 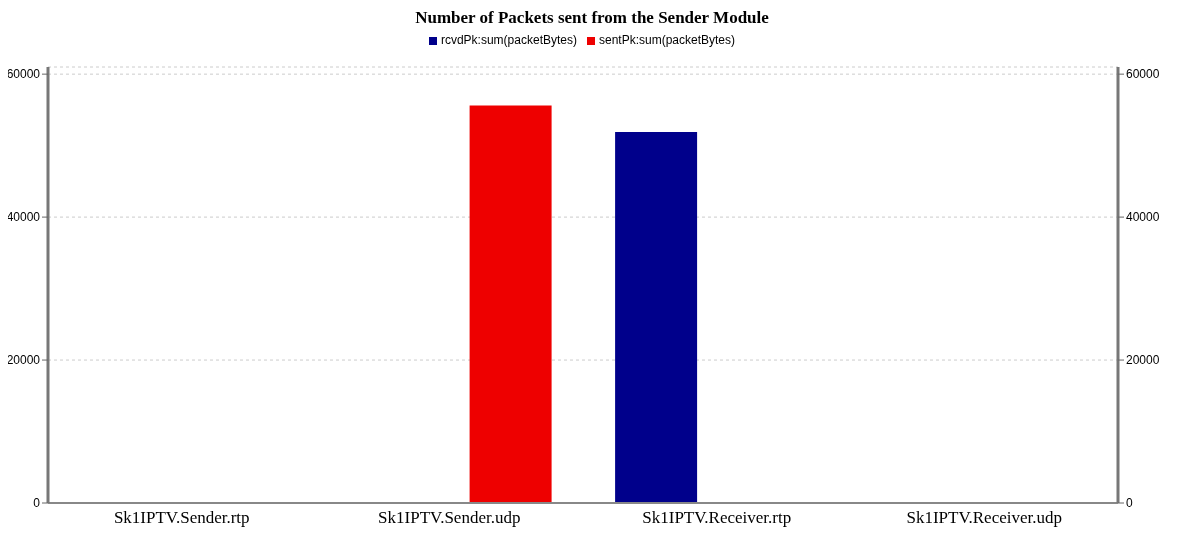 I want to click on y-tick-label: 0, so click(x=37, y=503).